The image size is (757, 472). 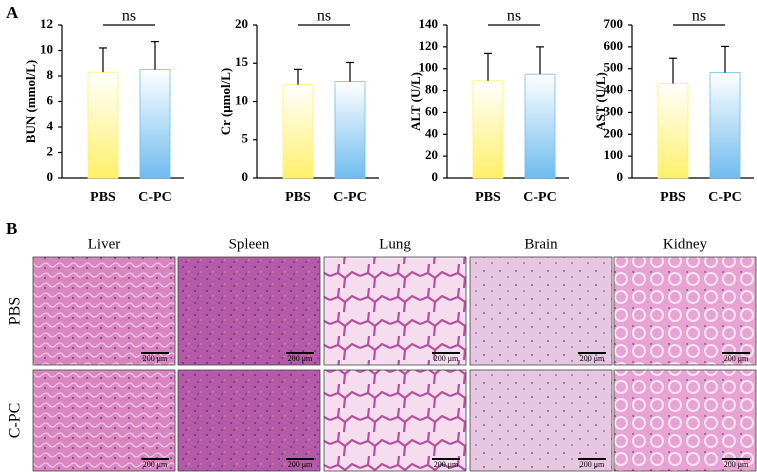 What do you see at coordinates (242, 61) in the screenshot?
I see `y-tick-label: 15` at bounding box center [242, 61].